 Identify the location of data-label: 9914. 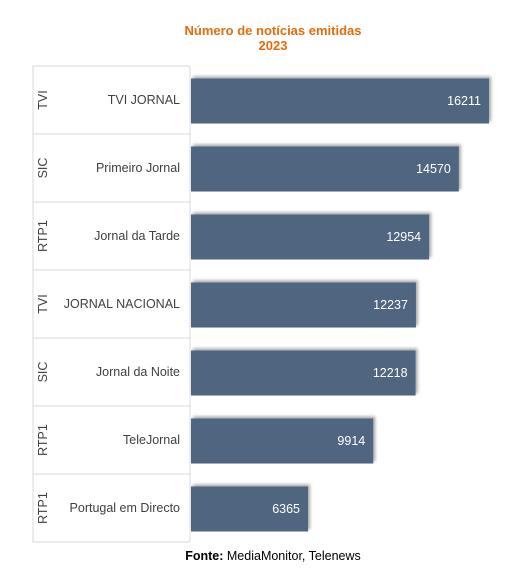
(351, 441).